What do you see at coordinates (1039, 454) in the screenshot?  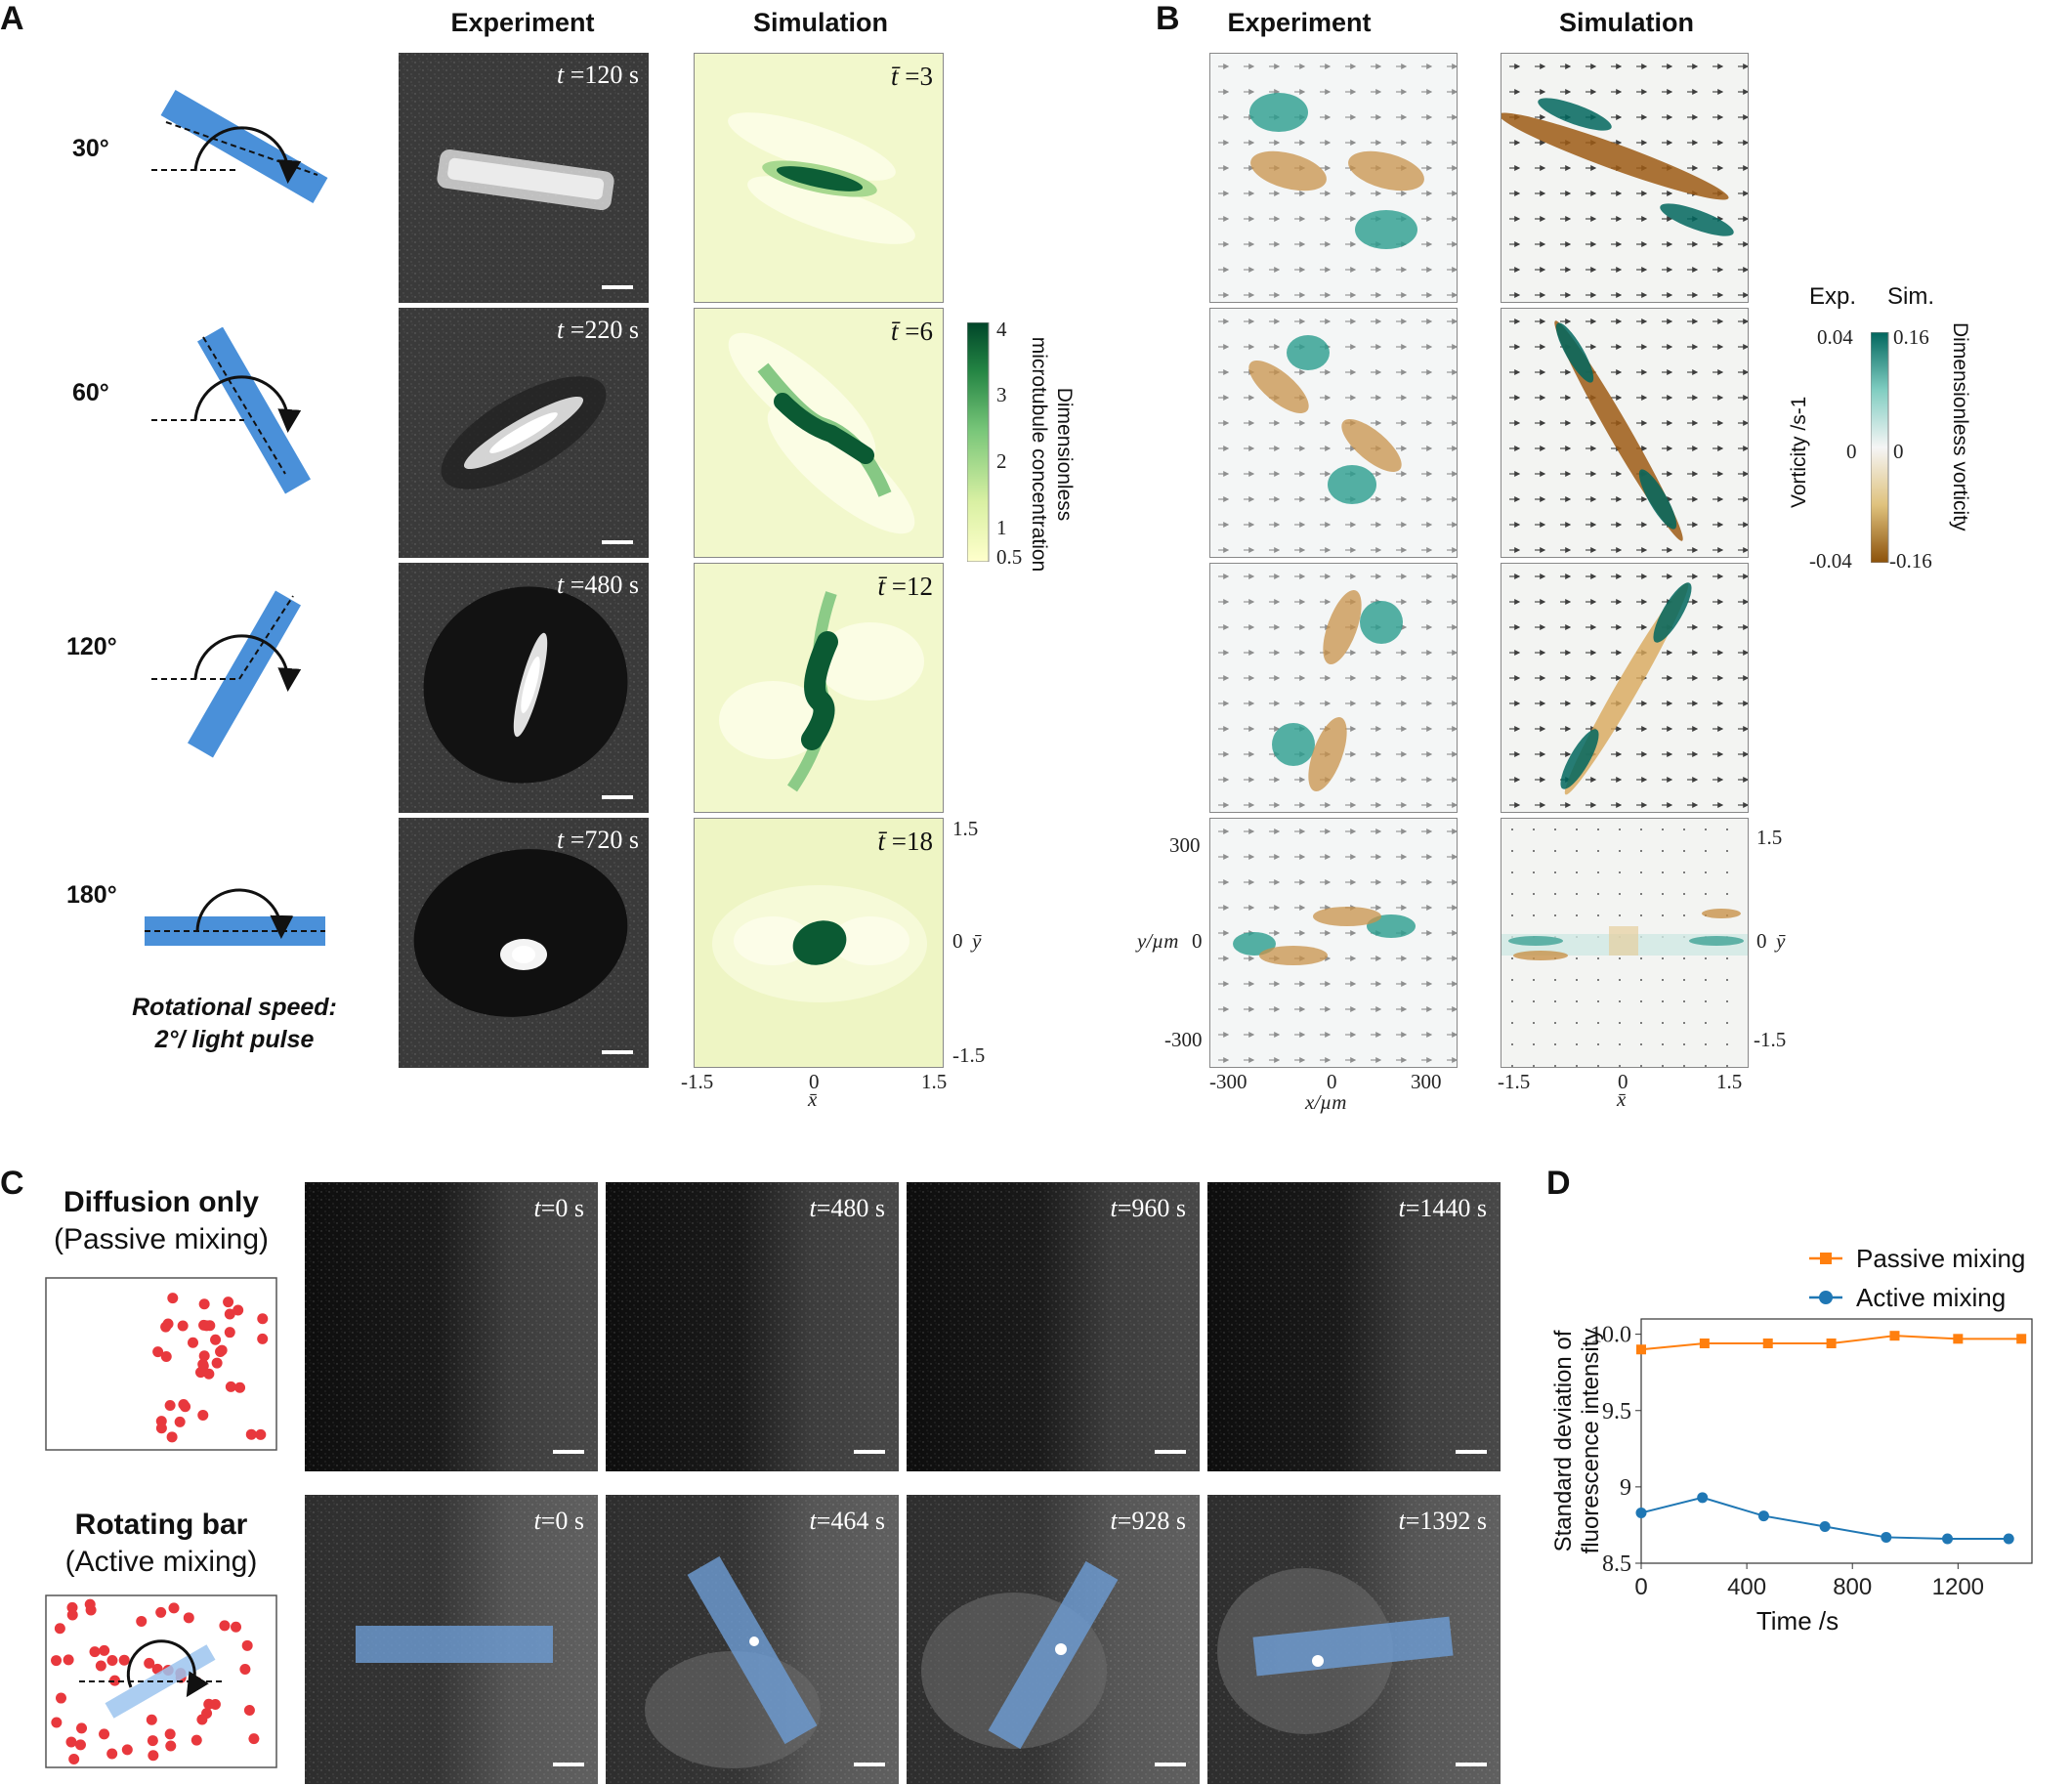 I see `colorbar-title-line2: microtubule concentration` at bounding box center [1039, 454].